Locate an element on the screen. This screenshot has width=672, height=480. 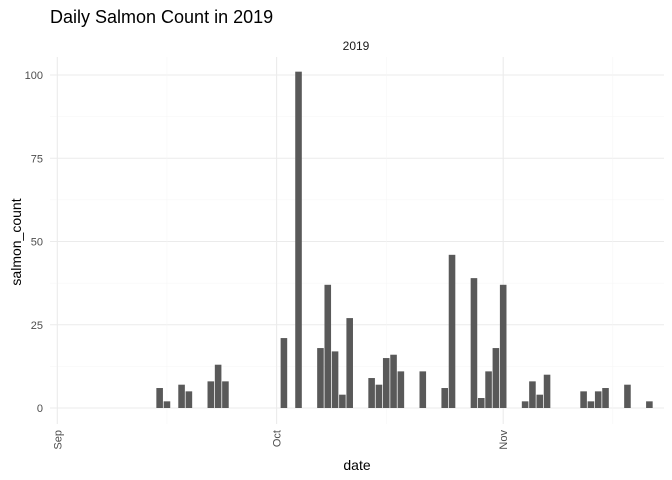
y-tick-labels: 0 25 50 75 100 is located at coordinates (34, 242).